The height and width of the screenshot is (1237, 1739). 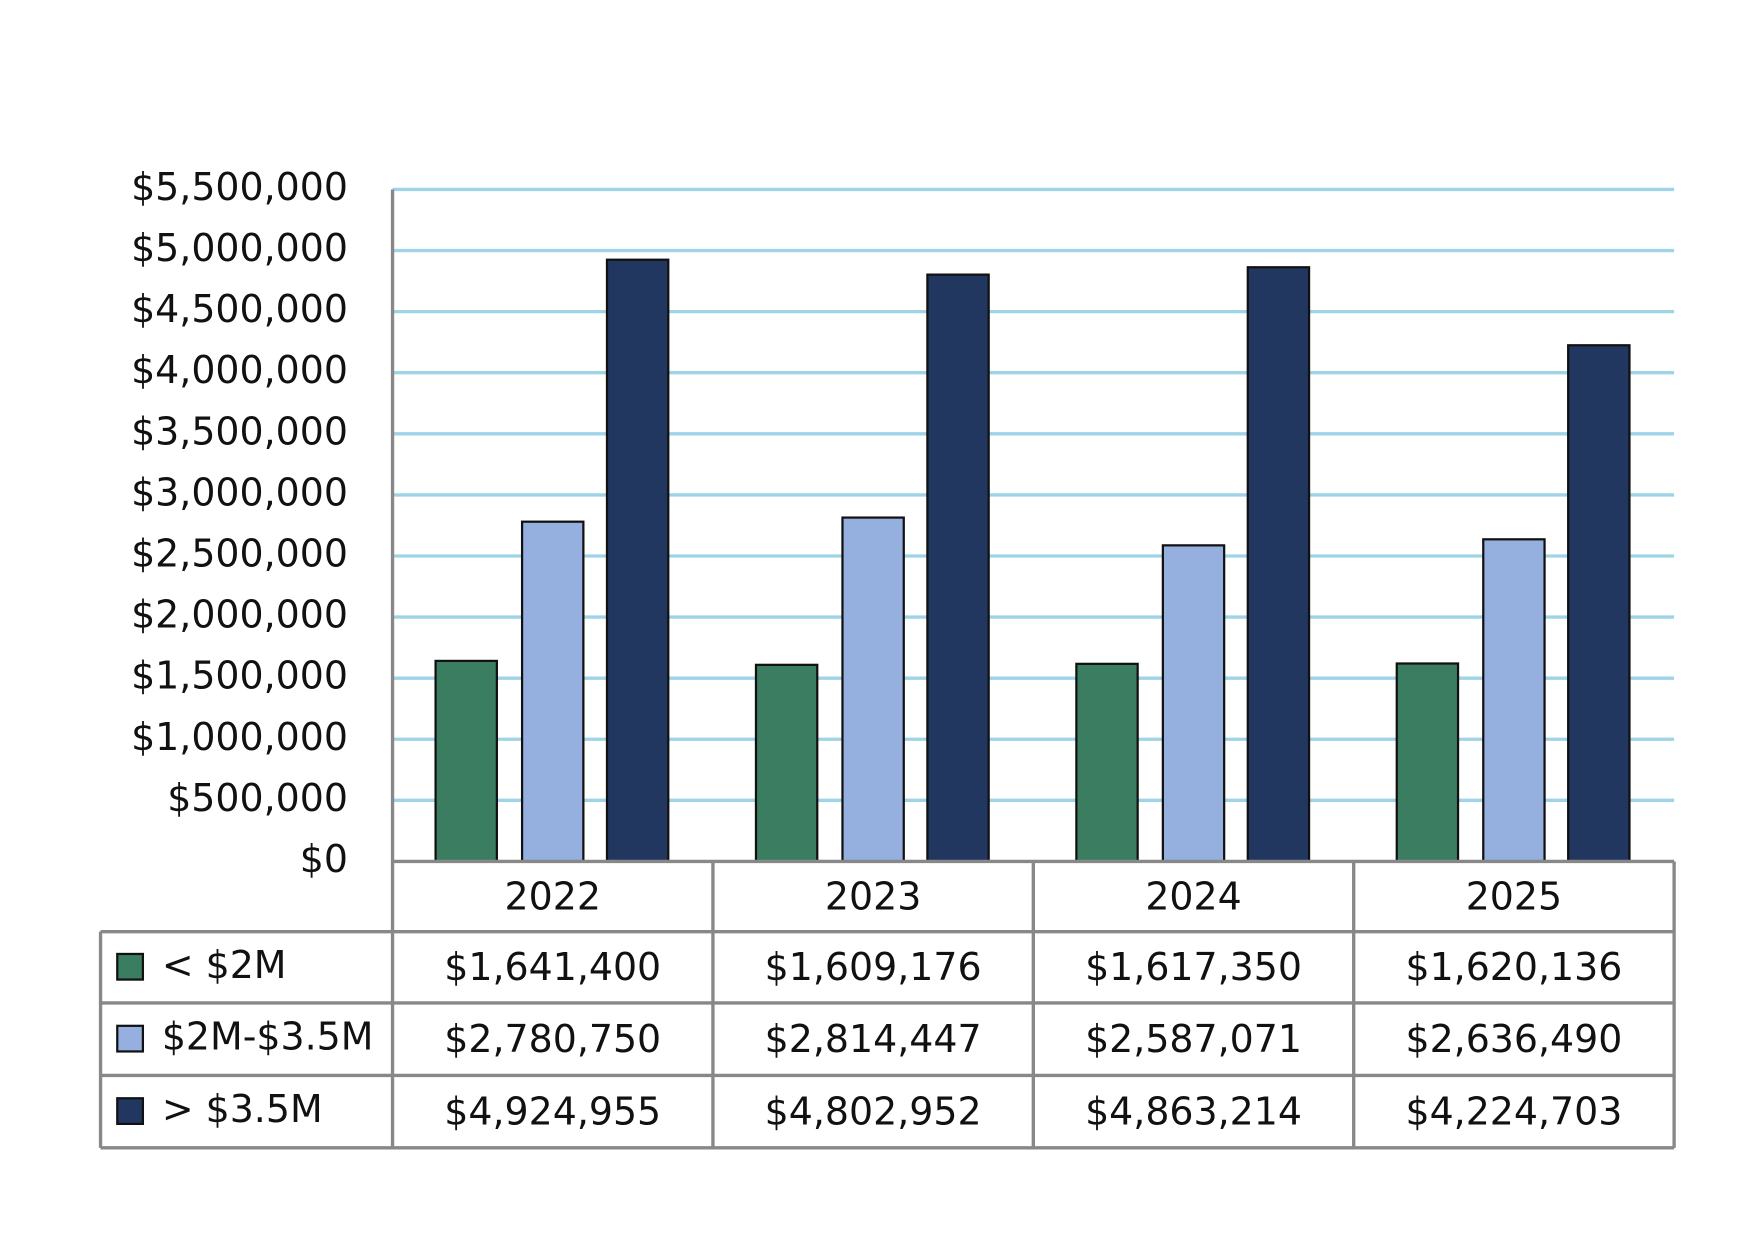 What do you see at coordinates (873, 967) in the screenshot?
I see `table-value: $1,609,176` at bounding box center [873, 967].